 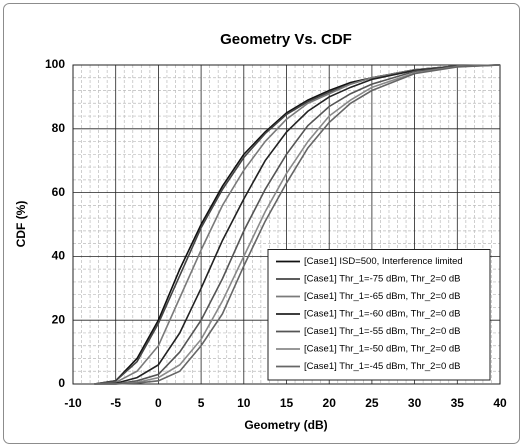 I want to click on legend-label: [Case1] Thr_1=-75 dBm, Thr_2=0 dB, so click(x=382, y=279).